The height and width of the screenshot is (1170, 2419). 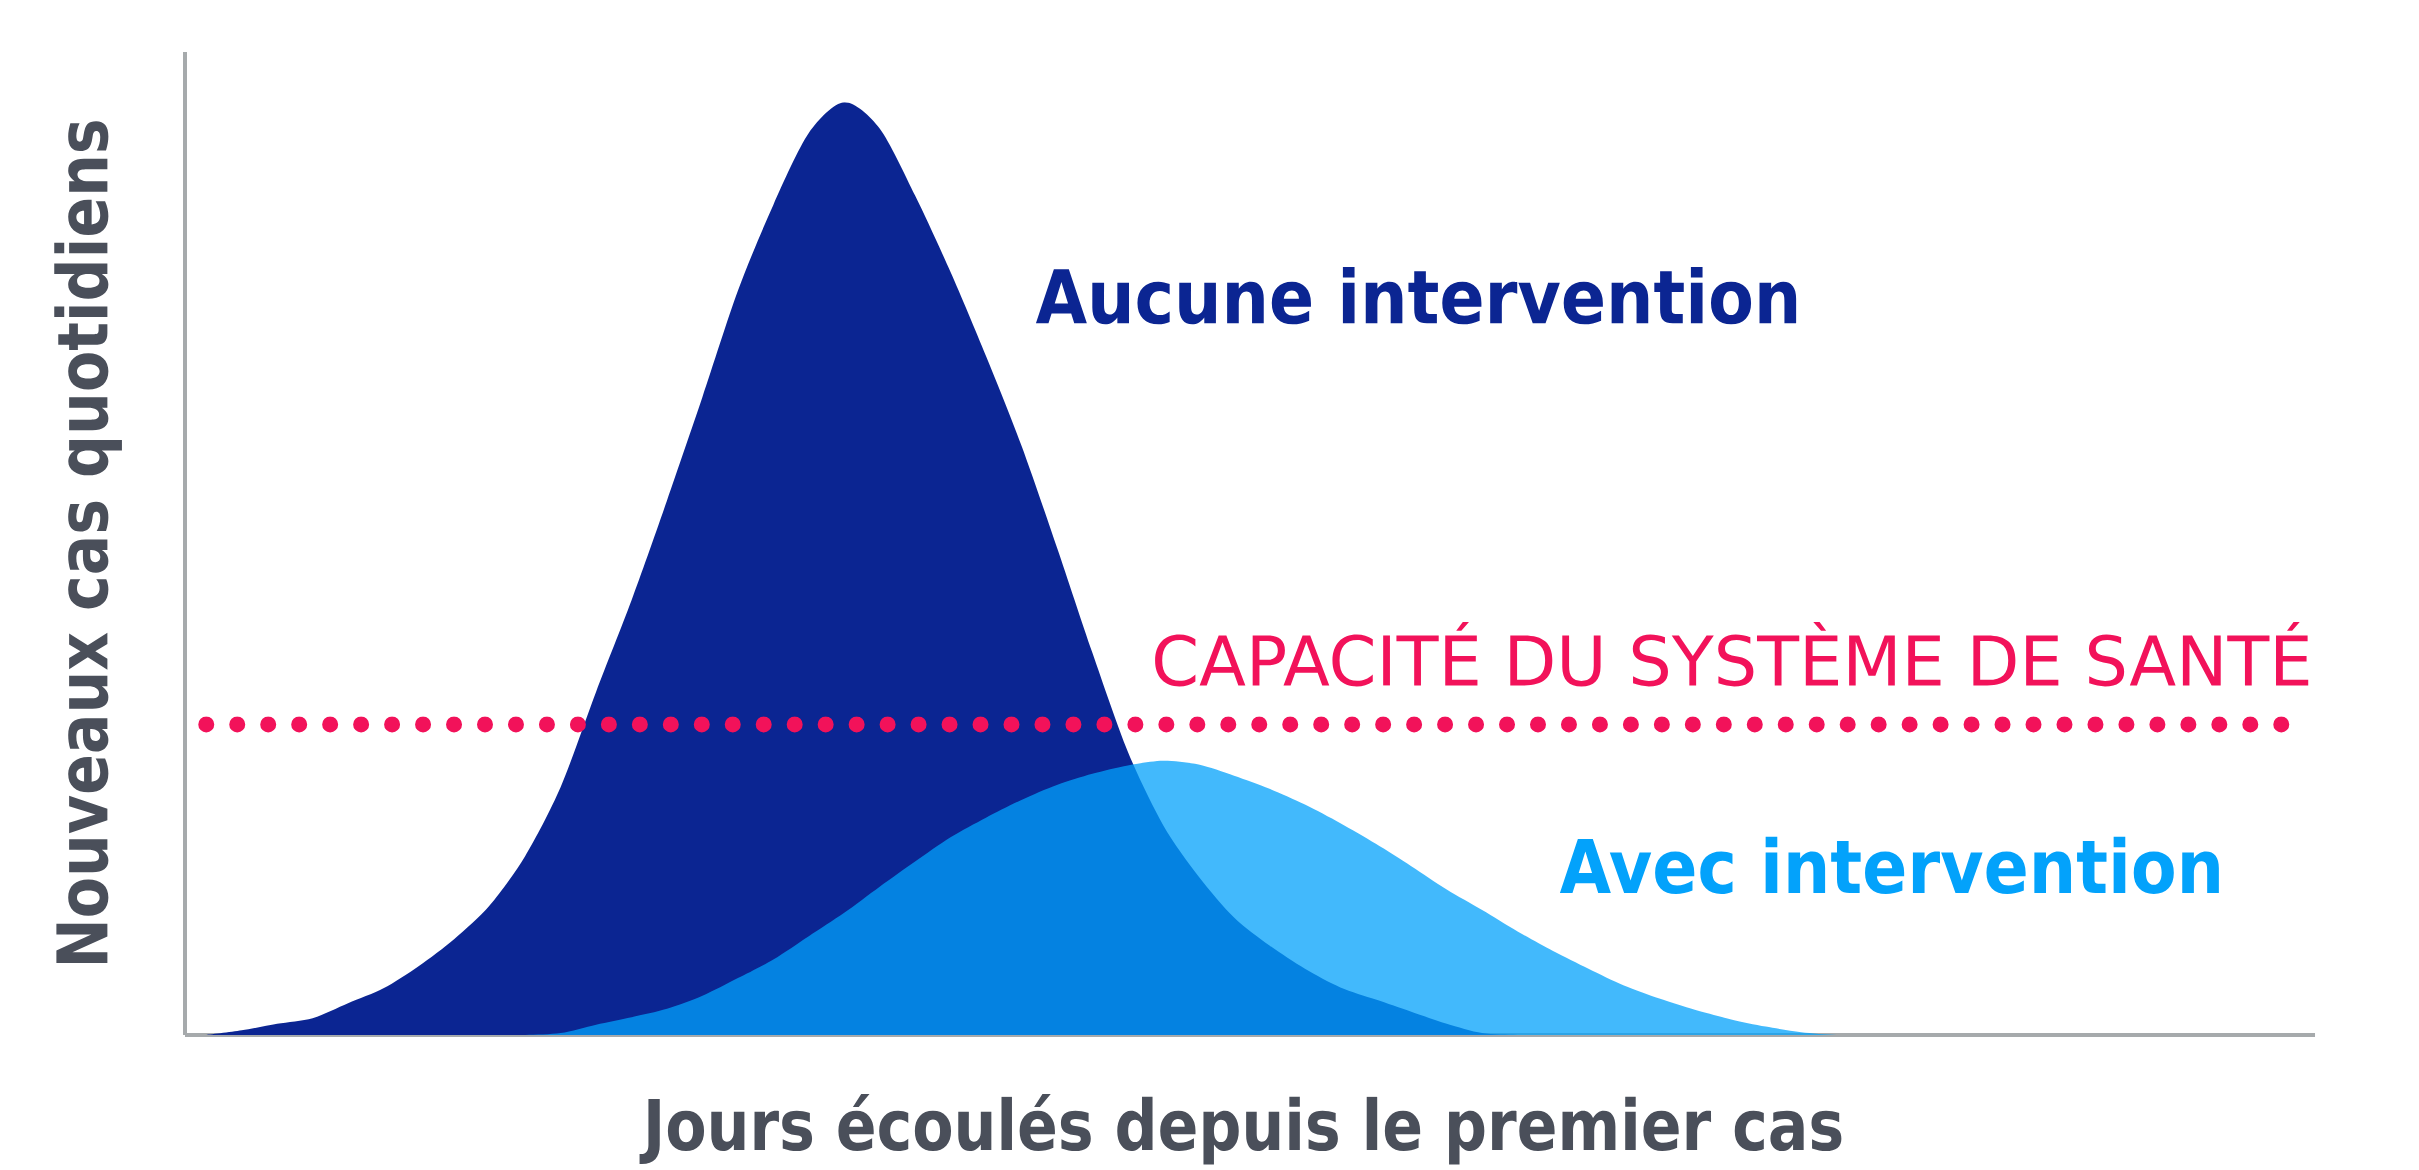 I want to click on ref-line-label: CAPACITÉ DU SYSTÈME DE SANTÉ, so click(x=1732, y=654).